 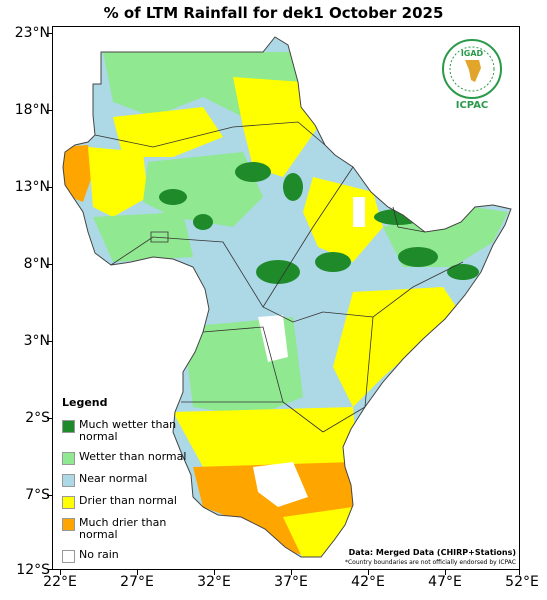 What do you see at coordinates (472, 105) in the screenshot?
I see `logo-caption: ICPAC` at bounding box center [472, 105].